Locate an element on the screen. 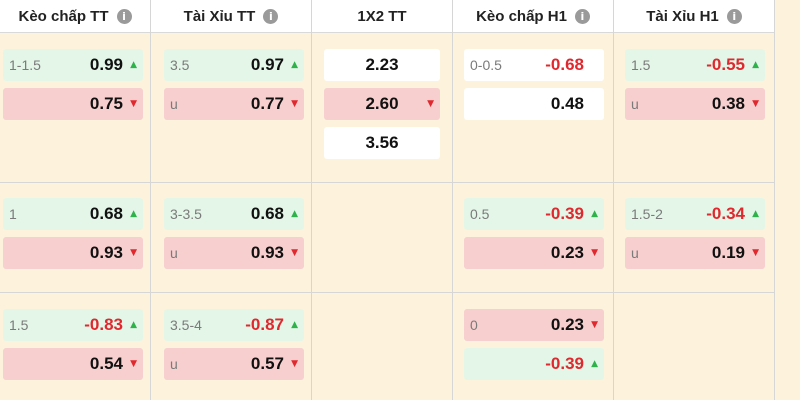  header-keo-chap-h1: Kèo chấp H1 i is located at coordinates (533, 16).